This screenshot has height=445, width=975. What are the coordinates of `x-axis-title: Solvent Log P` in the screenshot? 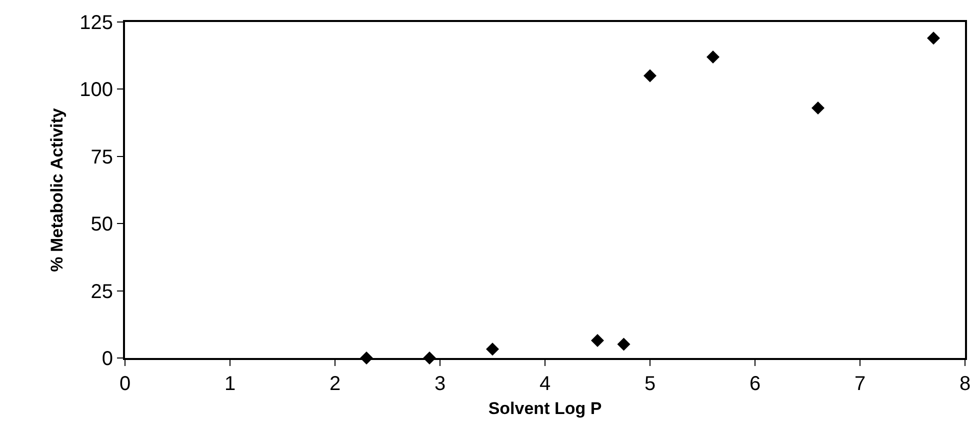 It's located at (545, 408).